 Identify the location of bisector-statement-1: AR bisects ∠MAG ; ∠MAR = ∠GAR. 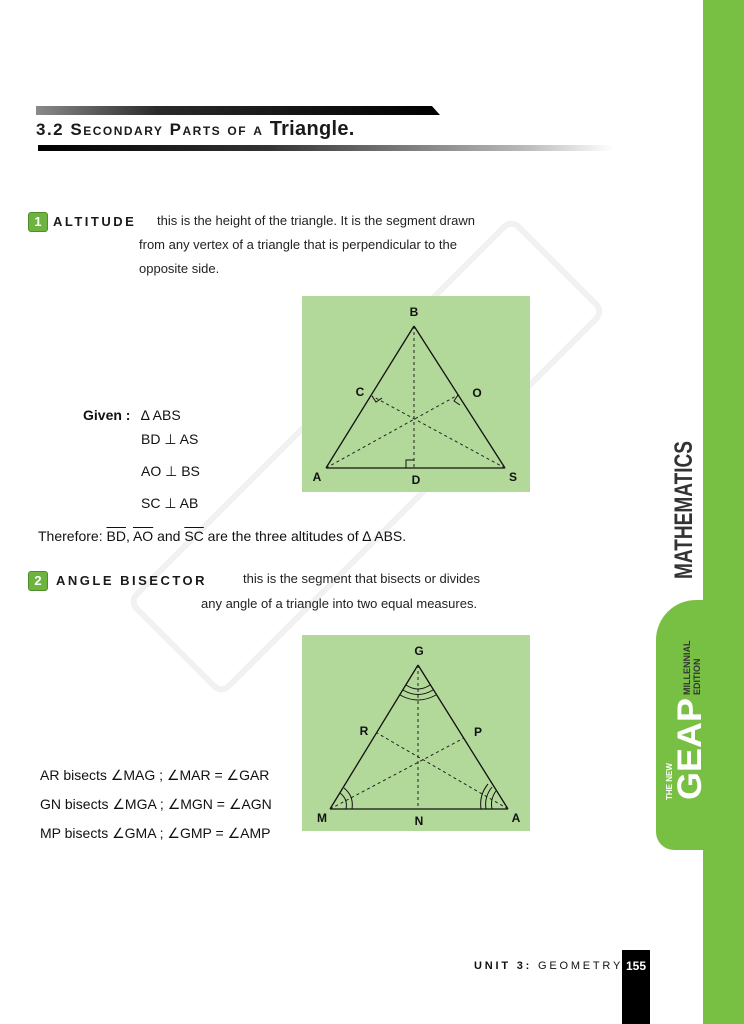
(155, 775).